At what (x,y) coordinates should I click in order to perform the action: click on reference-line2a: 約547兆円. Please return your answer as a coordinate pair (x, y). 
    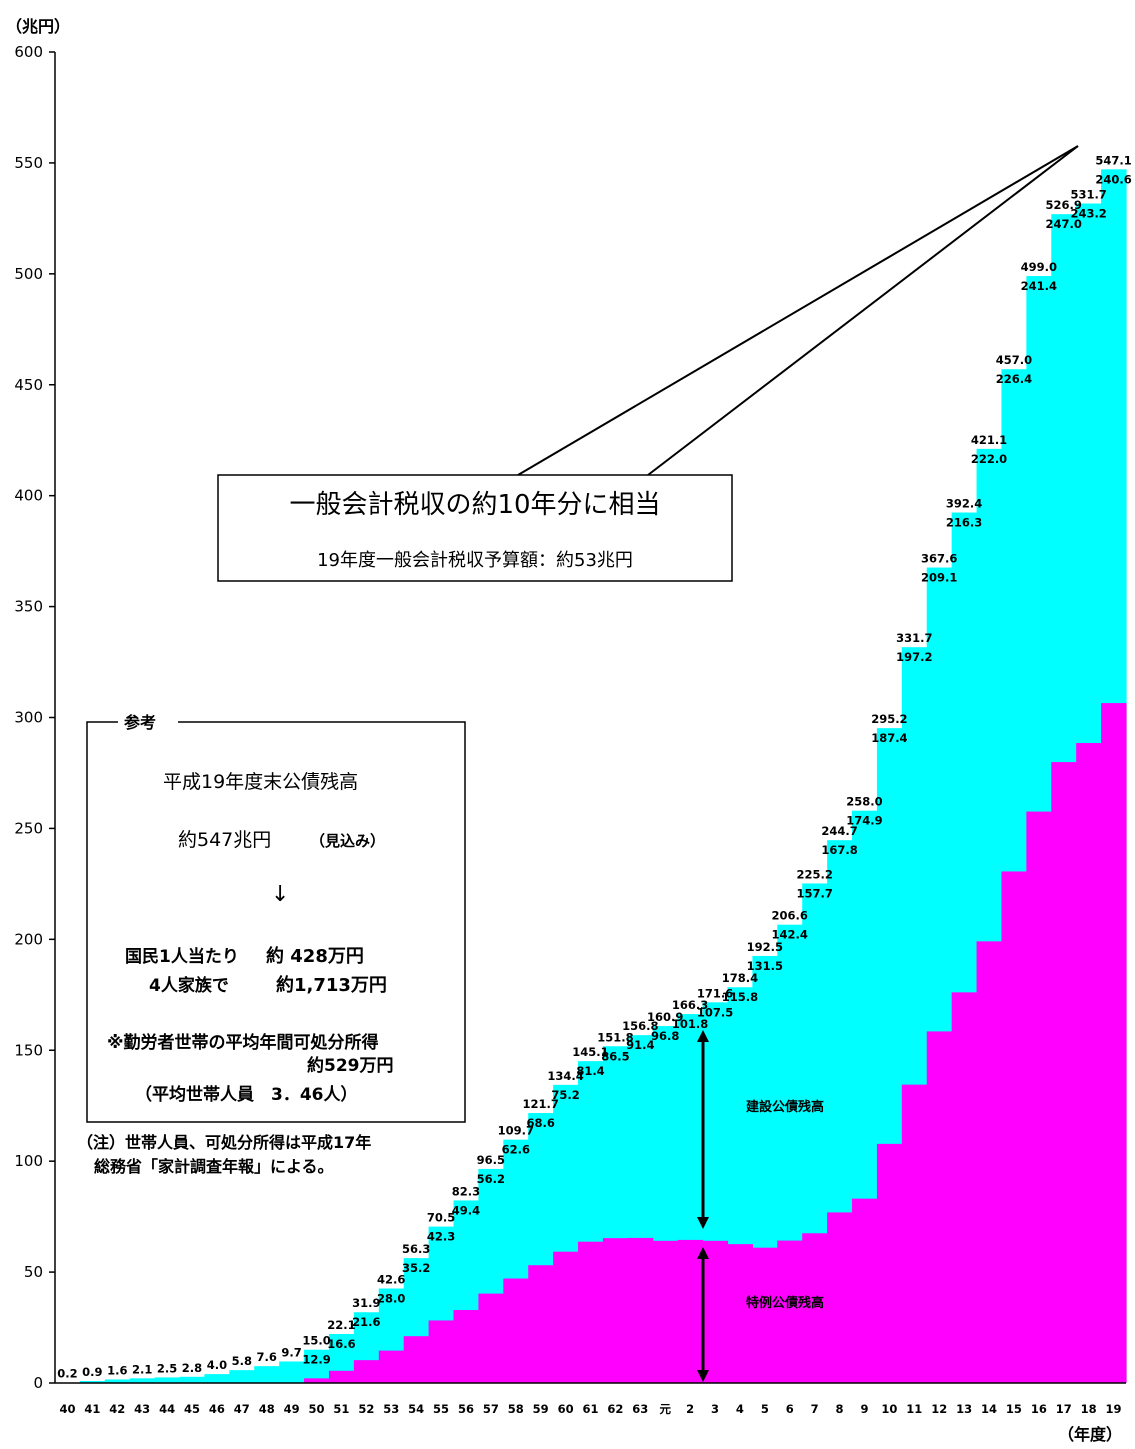
    Looking at the image, I should click on (224, 840).